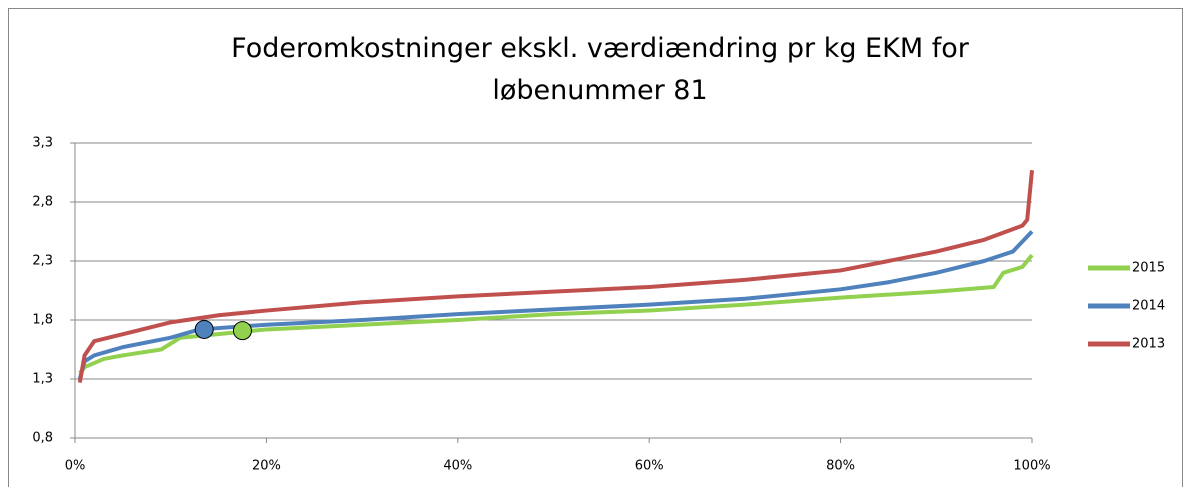 The width and height of the screenshot is (1192, 487). I want to click on x-tick-label: 80%, so click(840, 466).